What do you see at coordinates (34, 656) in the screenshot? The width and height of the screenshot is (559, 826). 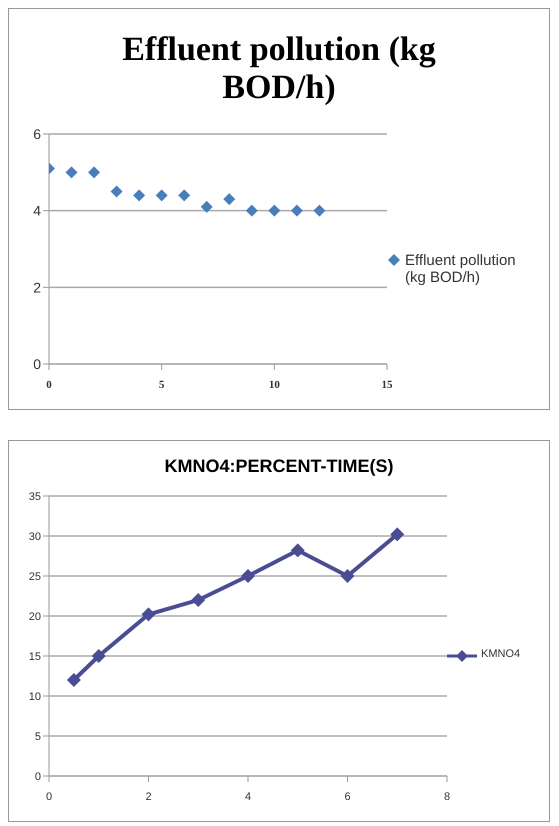 I see `y-tick-label: 15` at bounding box center [34, 656].